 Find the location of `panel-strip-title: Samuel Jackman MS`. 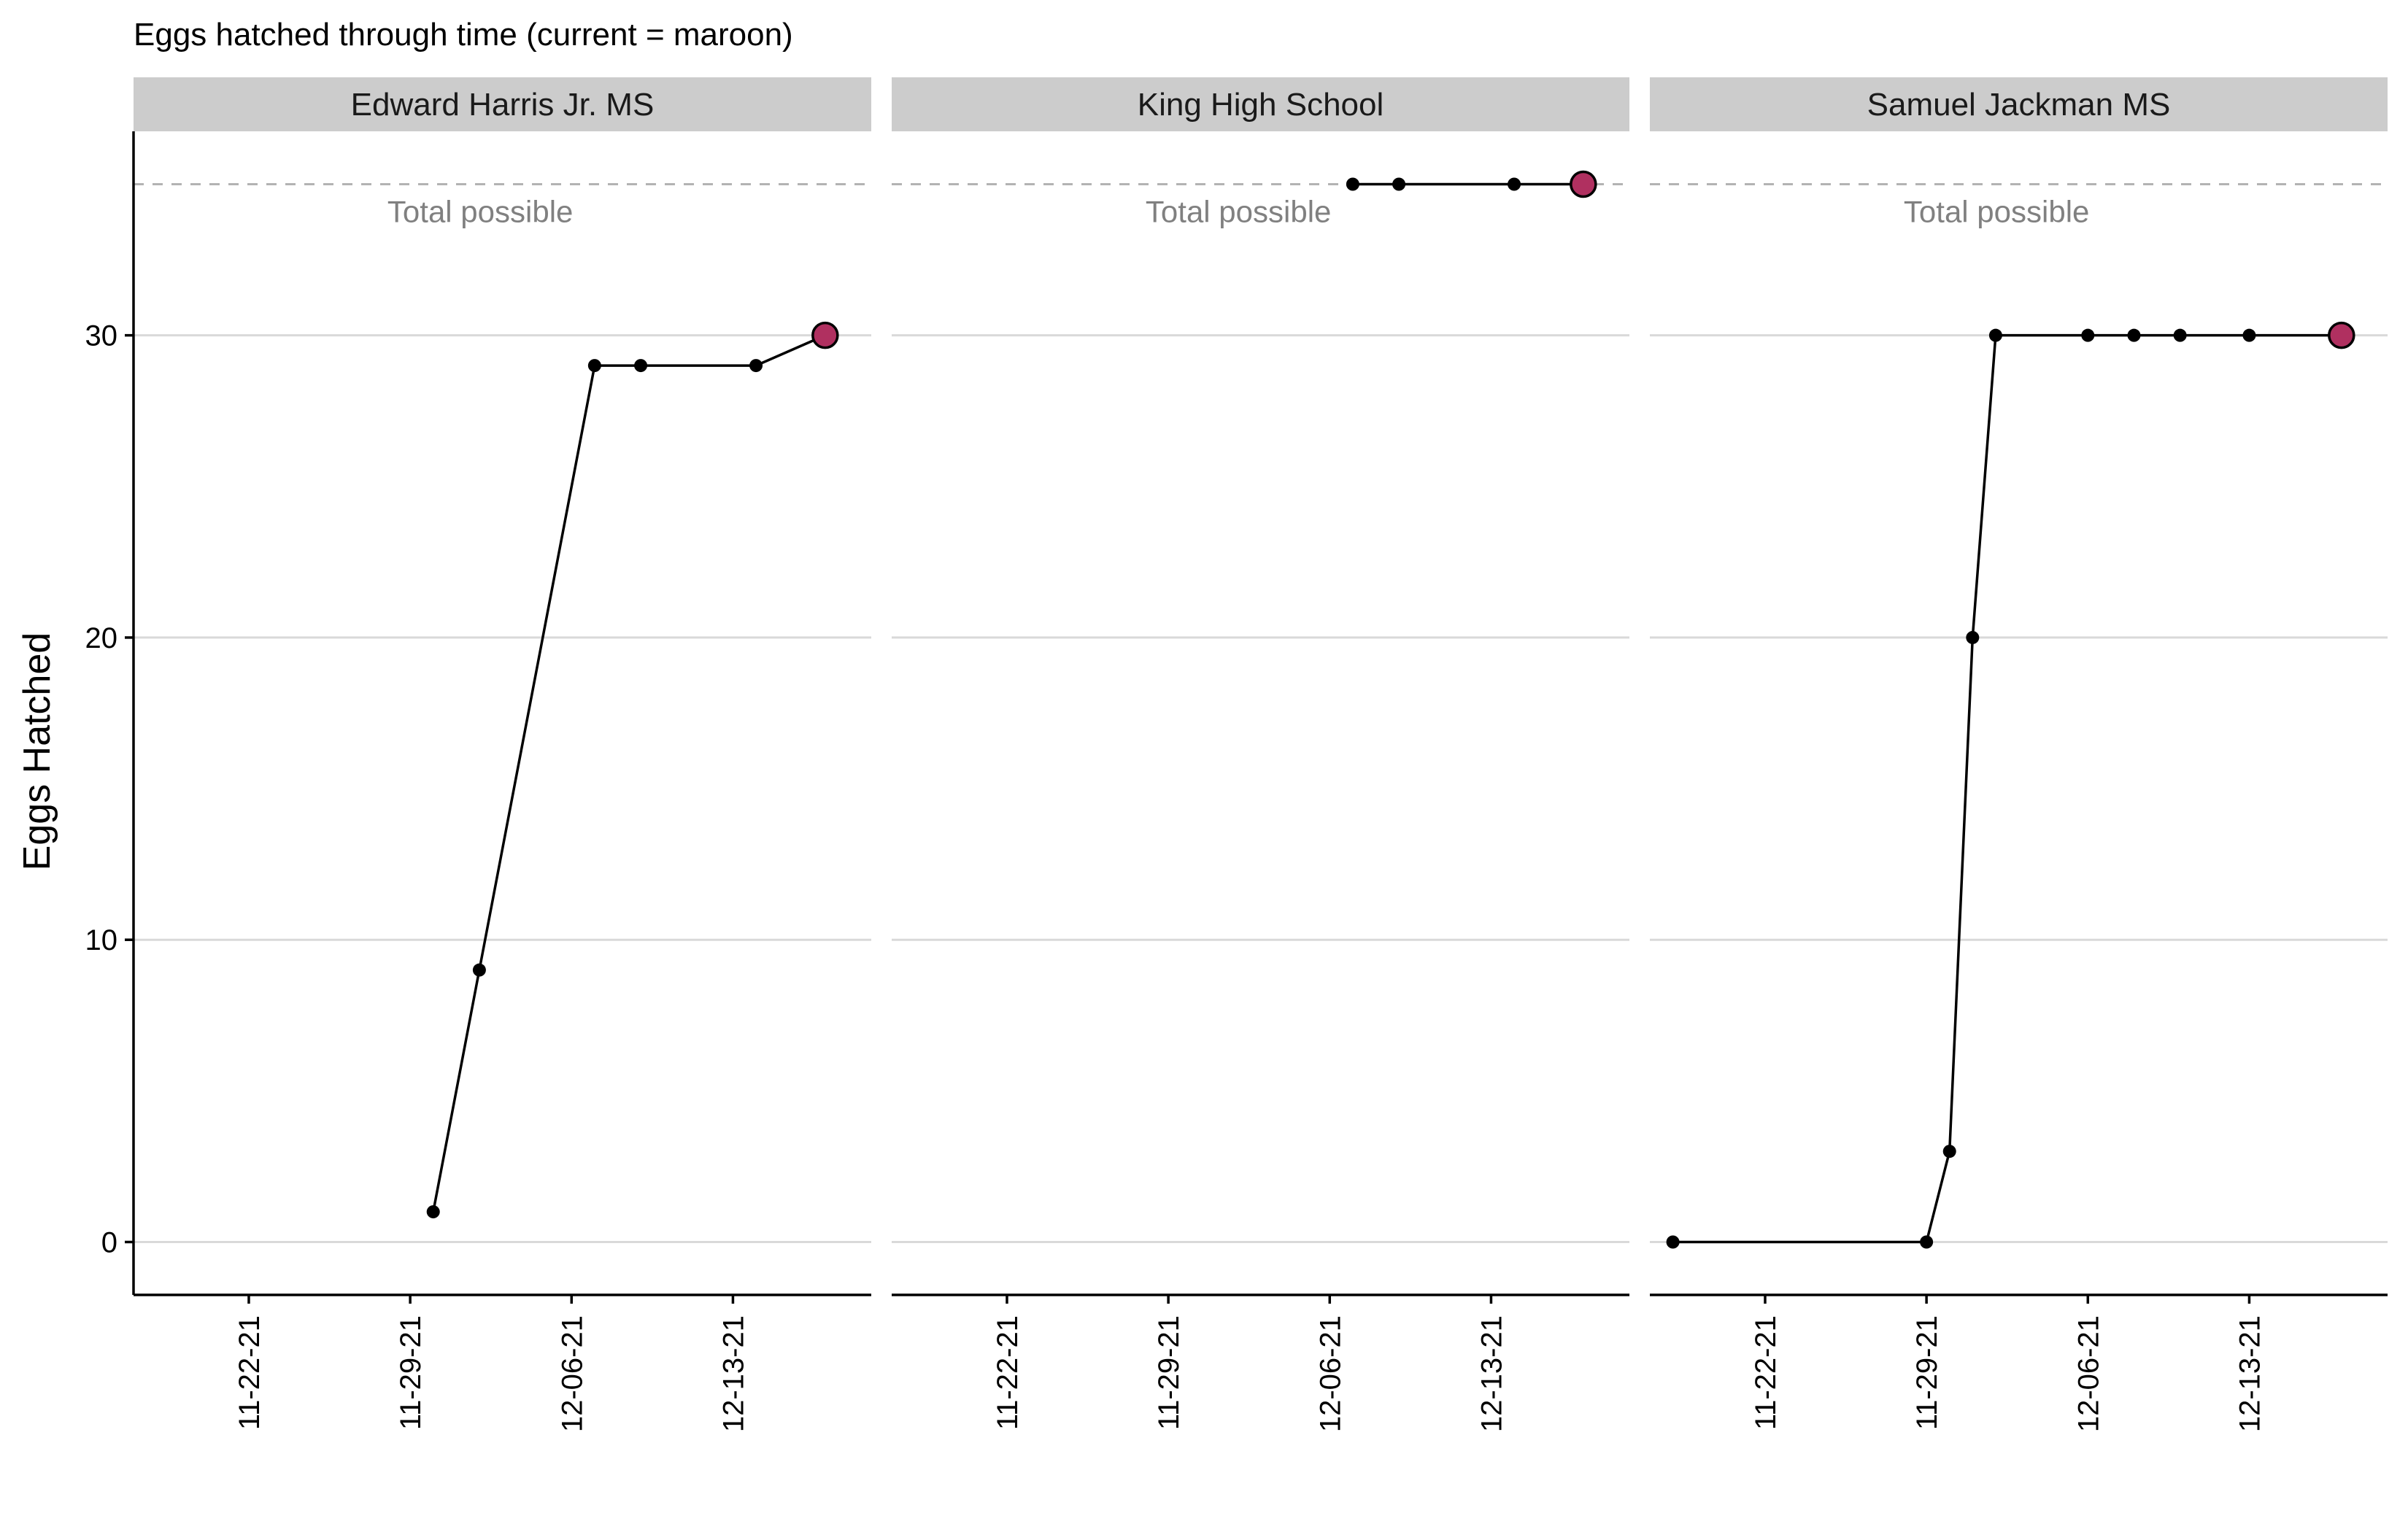

panel-strip-title: Samuel Jackman MS is located at coordinates (2019, 105).